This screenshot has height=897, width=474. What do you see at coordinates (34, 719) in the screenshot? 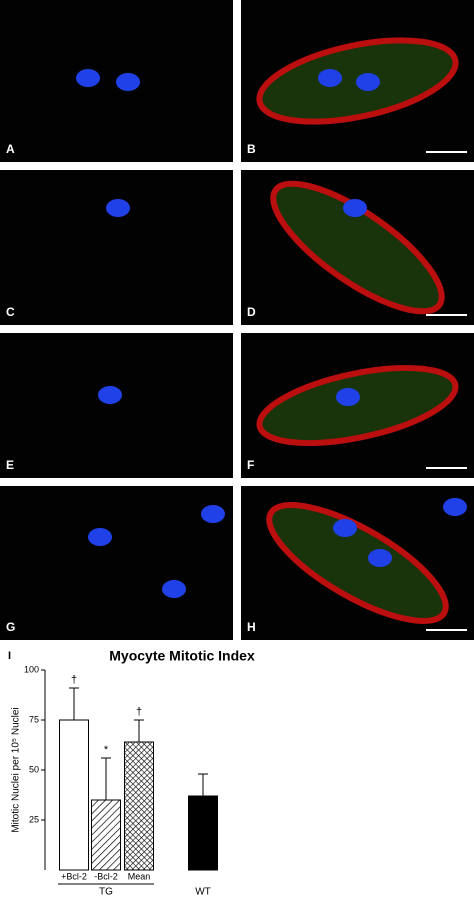
I see `y-tick-label: 75` at bounding box center [34, 719].